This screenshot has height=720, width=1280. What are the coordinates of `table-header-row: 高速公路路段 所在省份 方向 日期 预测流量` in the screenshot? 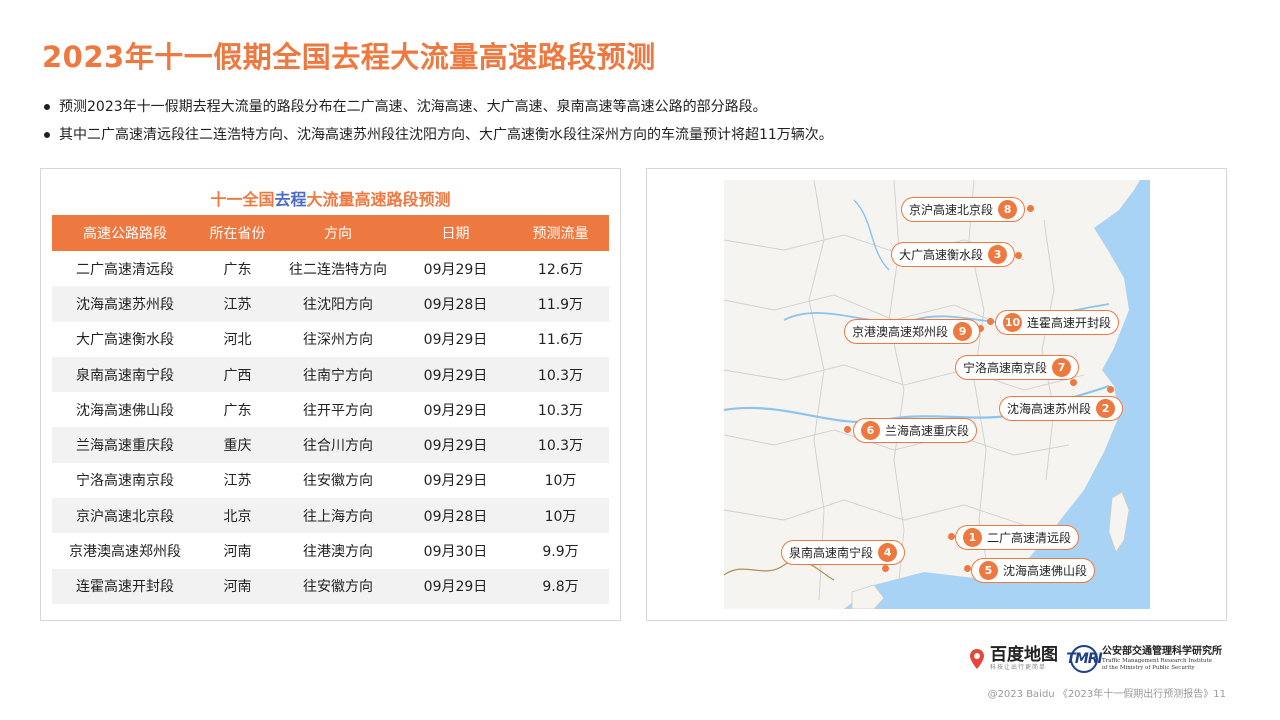 It's located at (330, 233).